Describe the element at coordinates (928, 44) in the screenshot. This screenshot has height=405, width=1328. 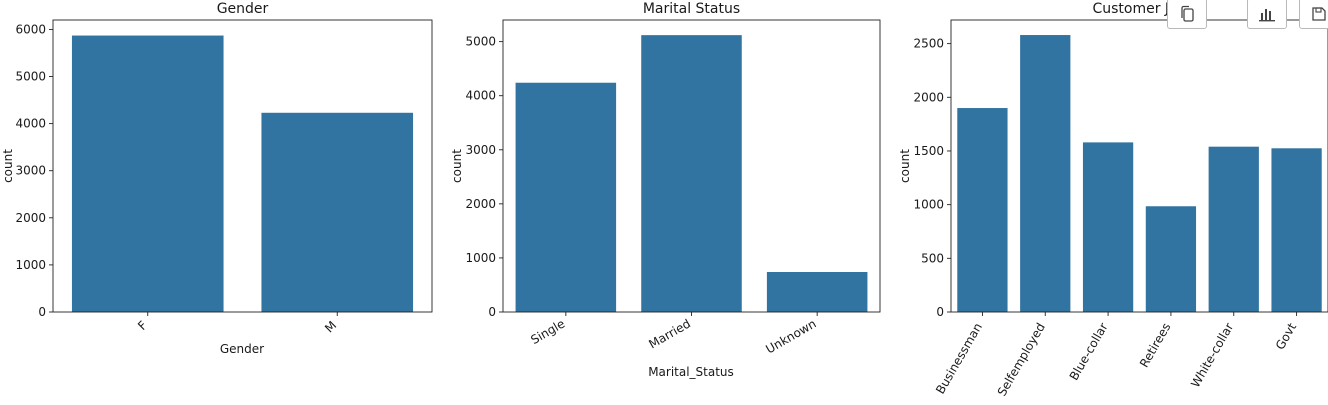
I see `y-tick-label: 2500` at that location.